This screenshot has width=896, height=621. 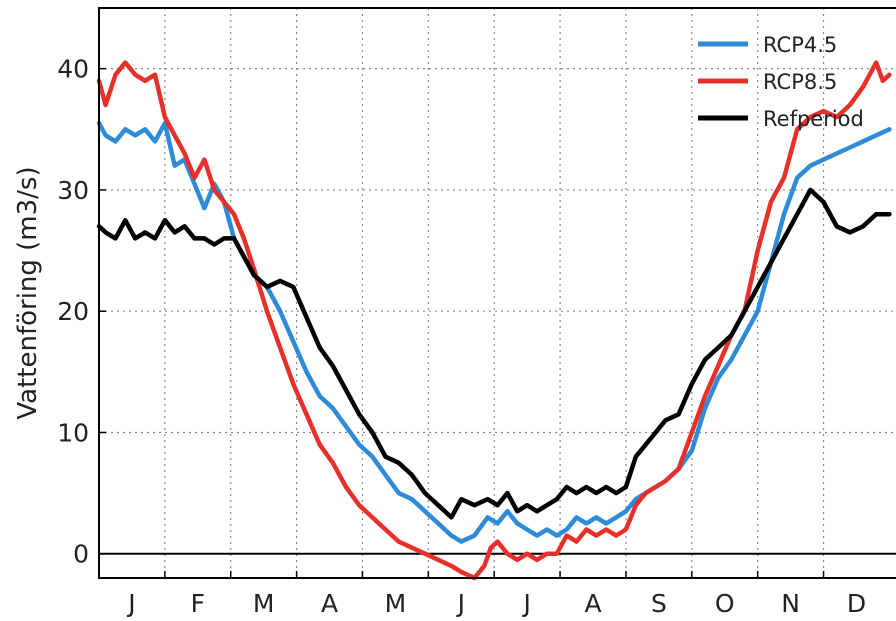 What do you see at coordinates (856, 603) in the screenshot?
I see `x-tick-label: D` at bounding box center [856, 603].